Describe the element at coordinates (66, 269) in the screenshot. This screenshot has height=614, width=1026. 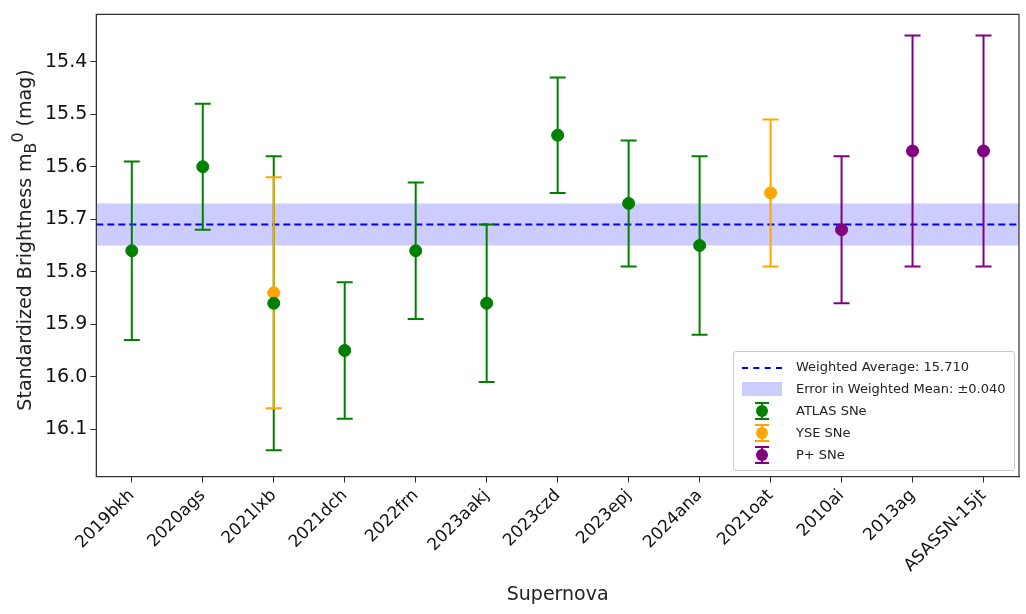
I see `y-tick-label: 15.8` at that location.